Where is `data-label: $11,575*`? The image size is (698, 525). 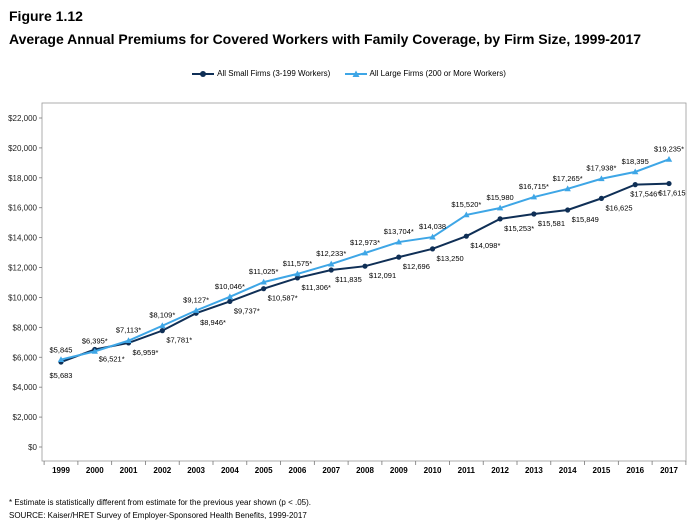 data-label: $11,575* is located at coordinates (298, 263).